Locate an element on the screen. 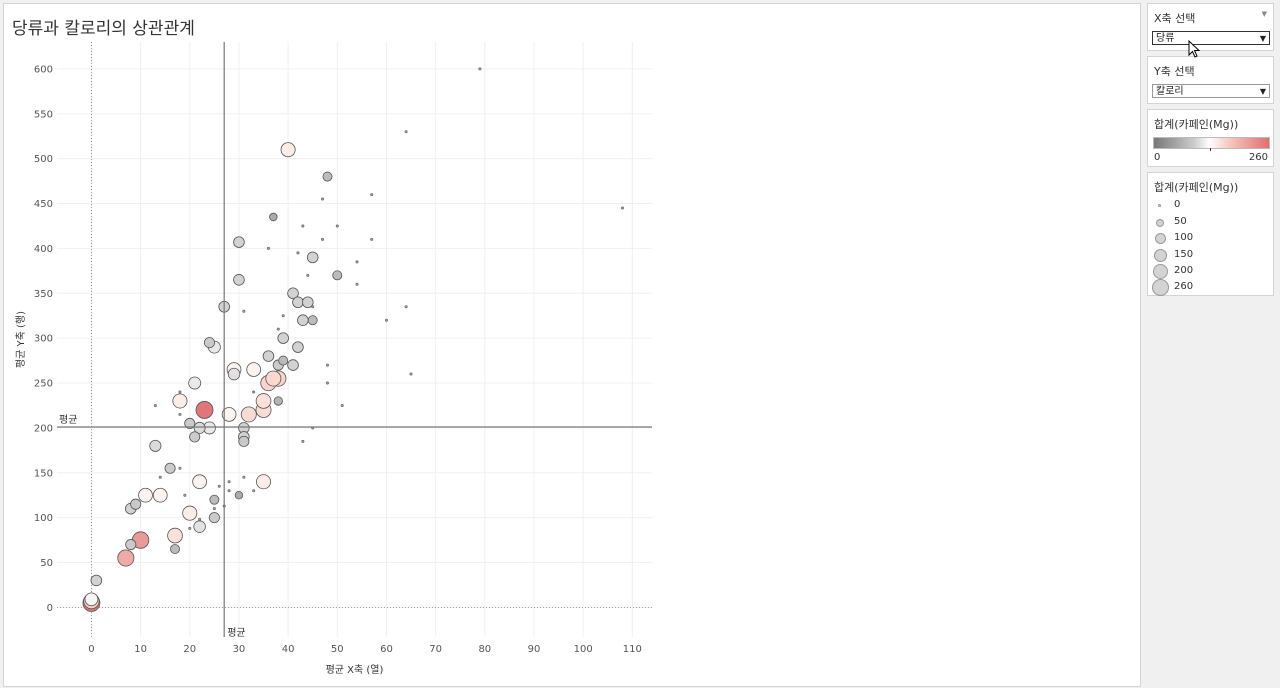  size-legend-item: 260 is located at coordinates (1208, 287).